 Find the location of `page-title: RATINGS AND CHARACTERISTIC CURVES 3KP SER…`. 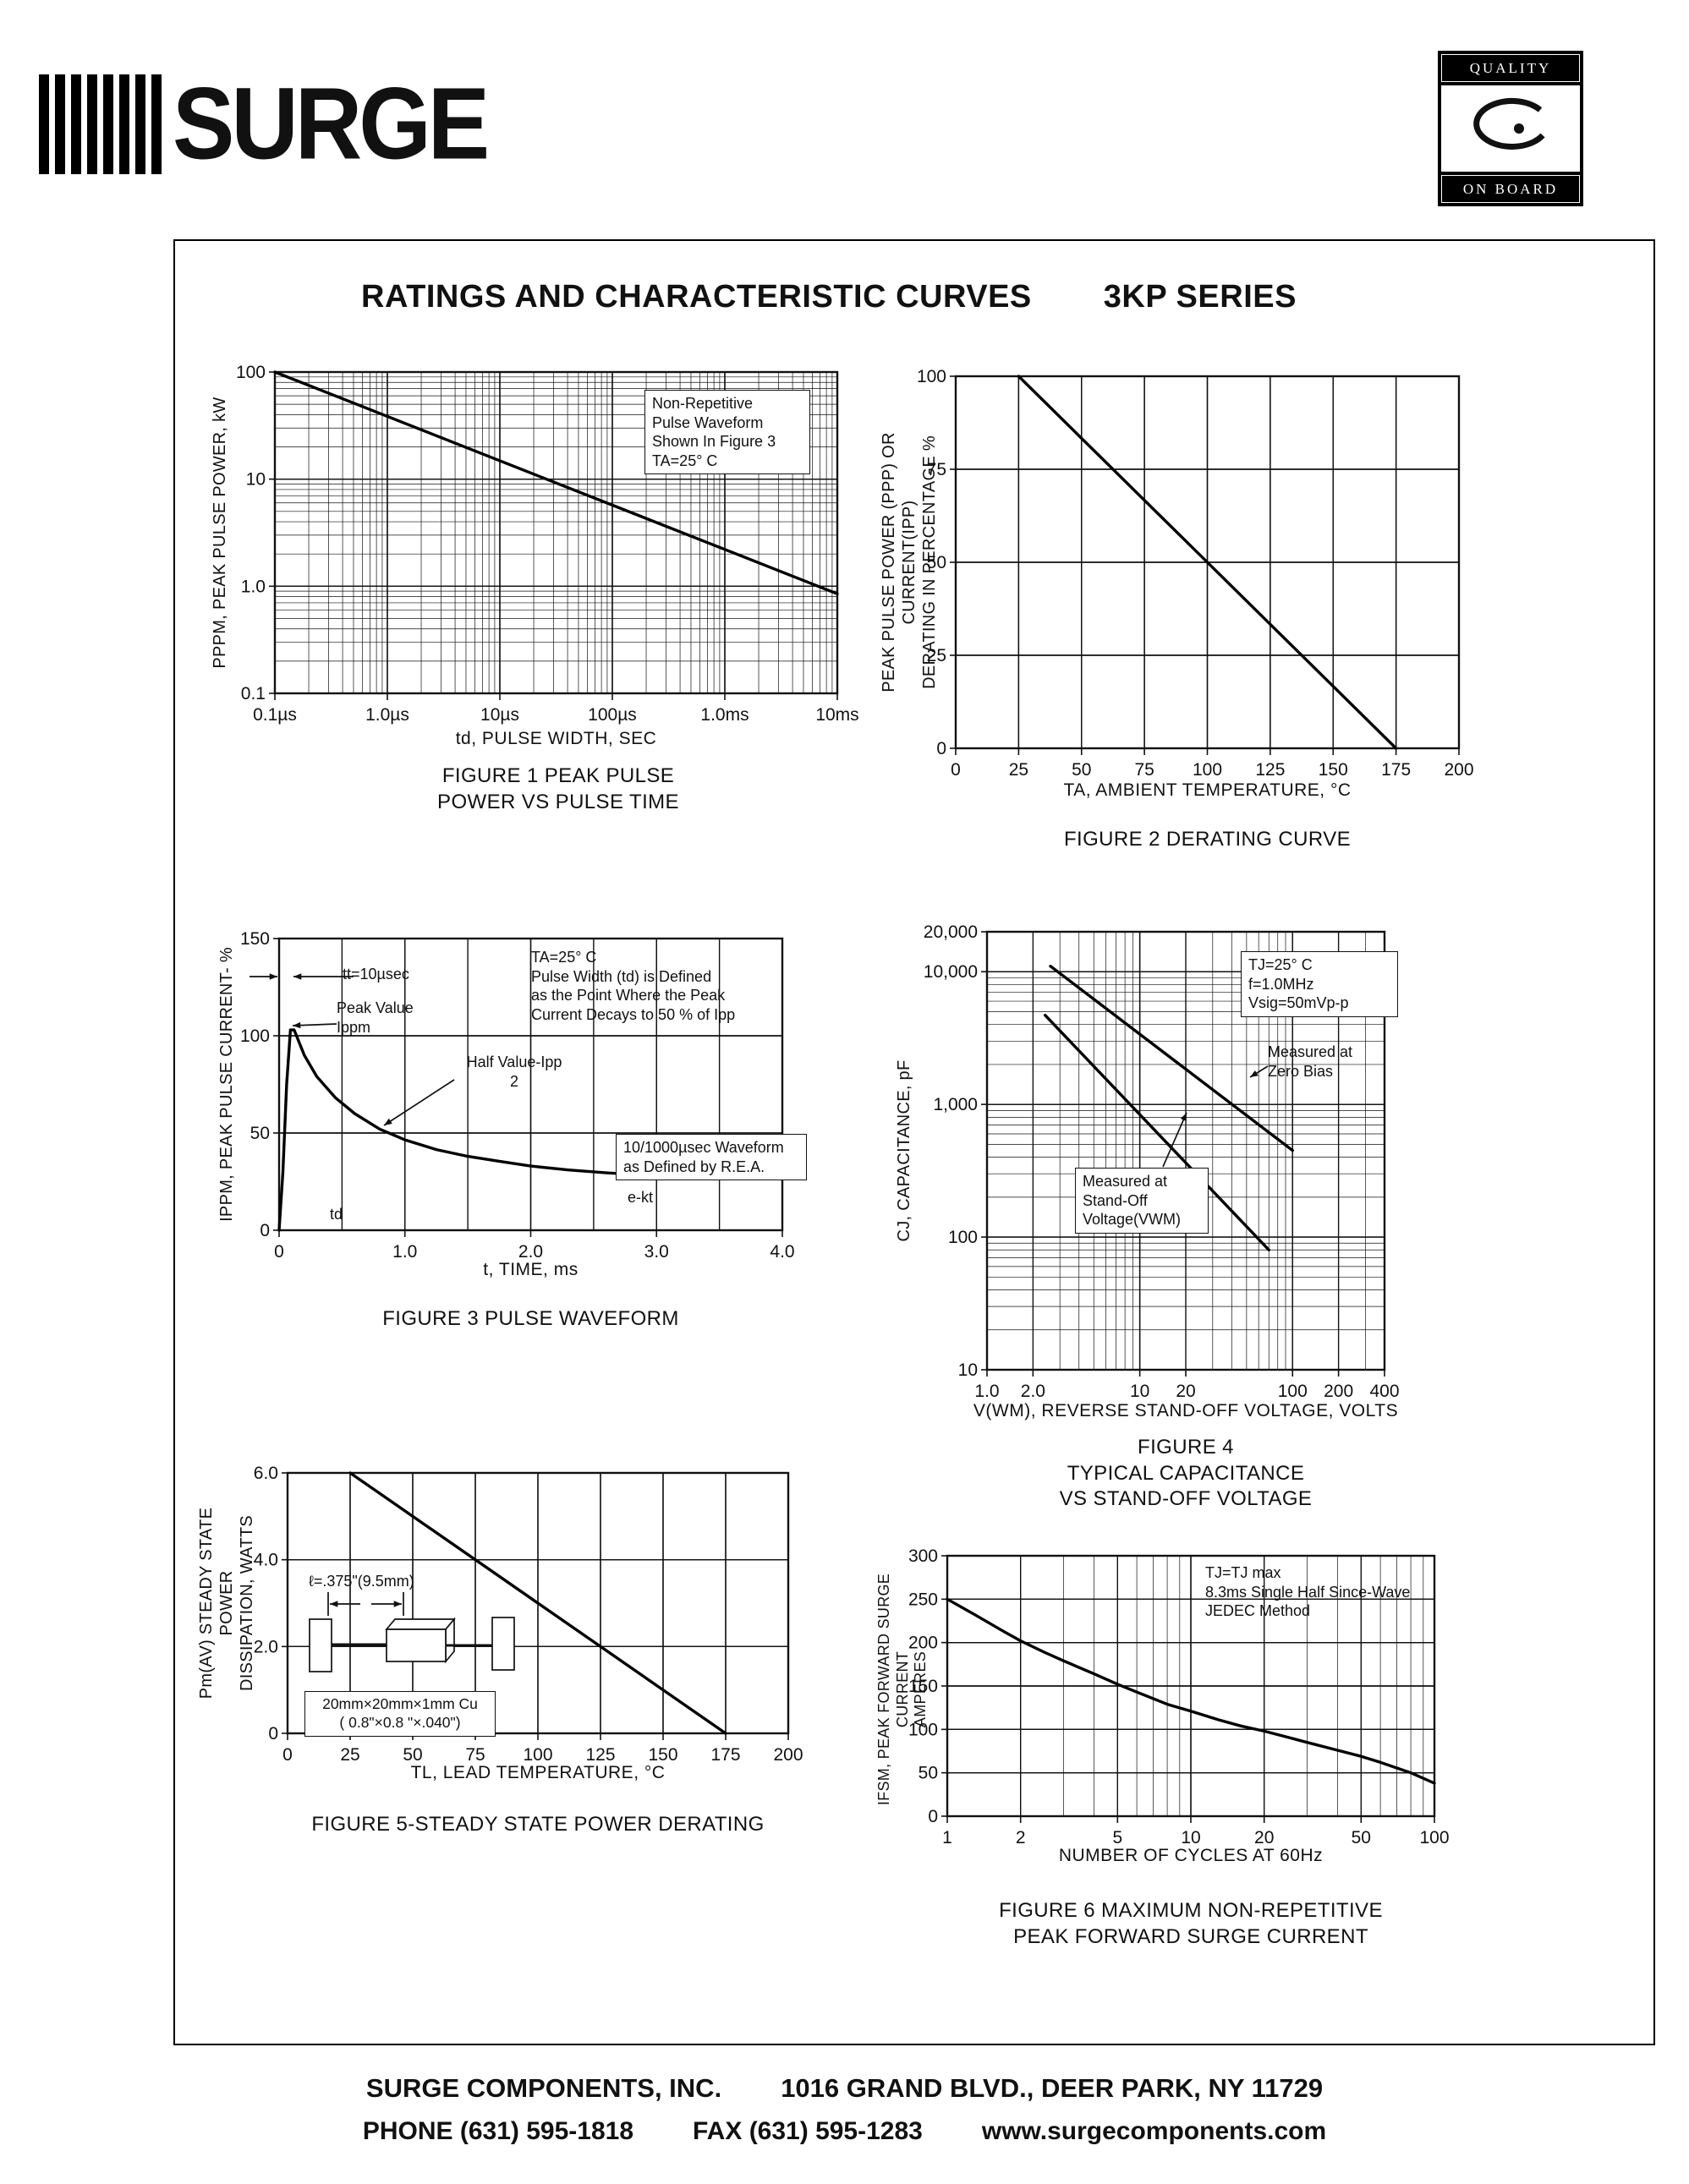

page-title: RATINGS AND CHARACTERISTIC CURVES 3KP SER… is located at coordinates (829, 297).